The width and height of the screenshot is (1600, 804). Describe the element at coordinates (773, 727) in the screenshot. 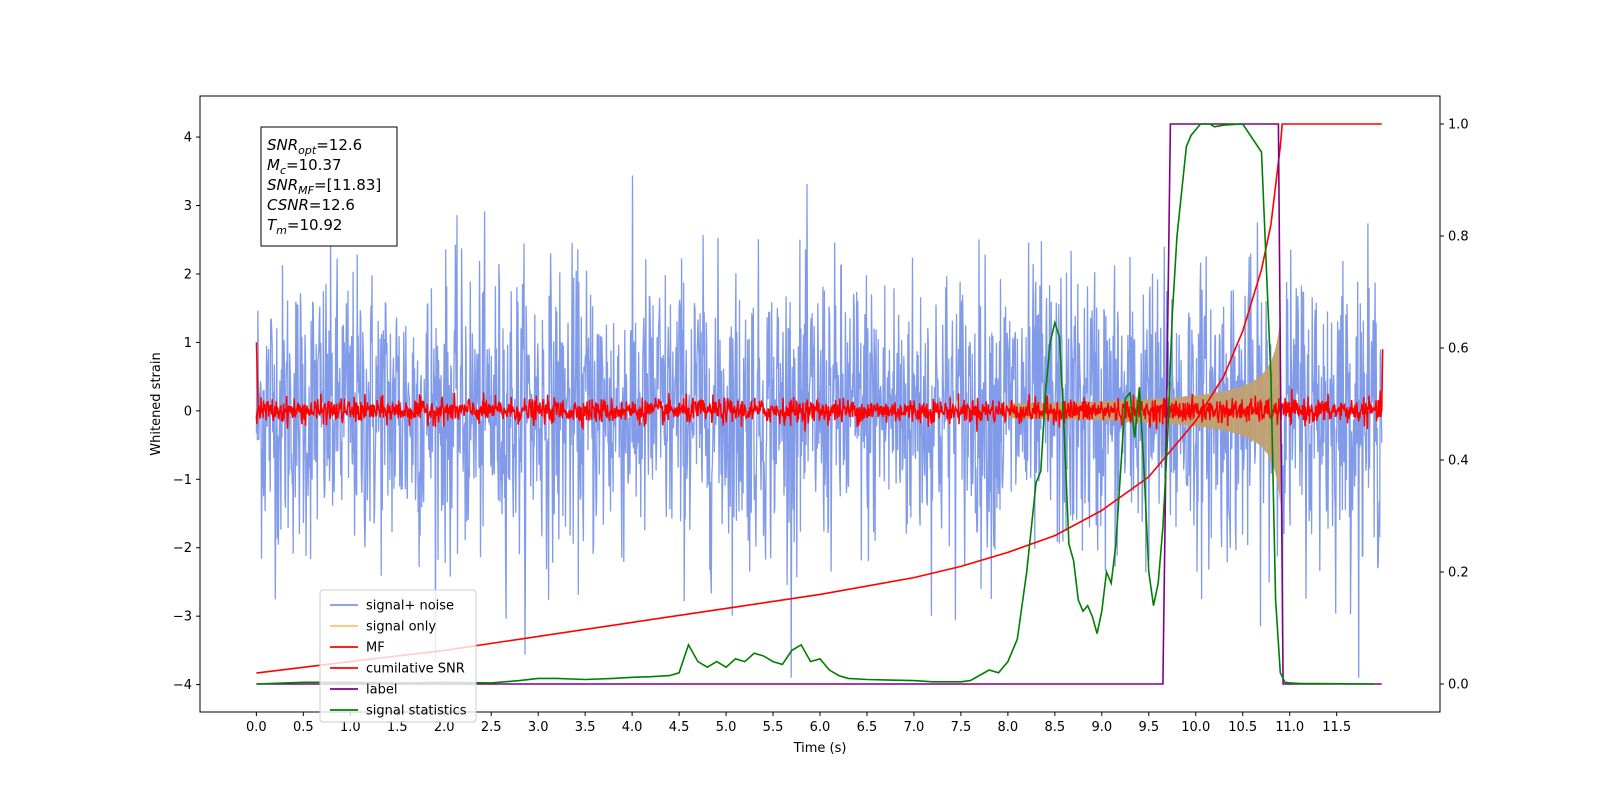

I see `x-tick-label: 5.5` at that location.